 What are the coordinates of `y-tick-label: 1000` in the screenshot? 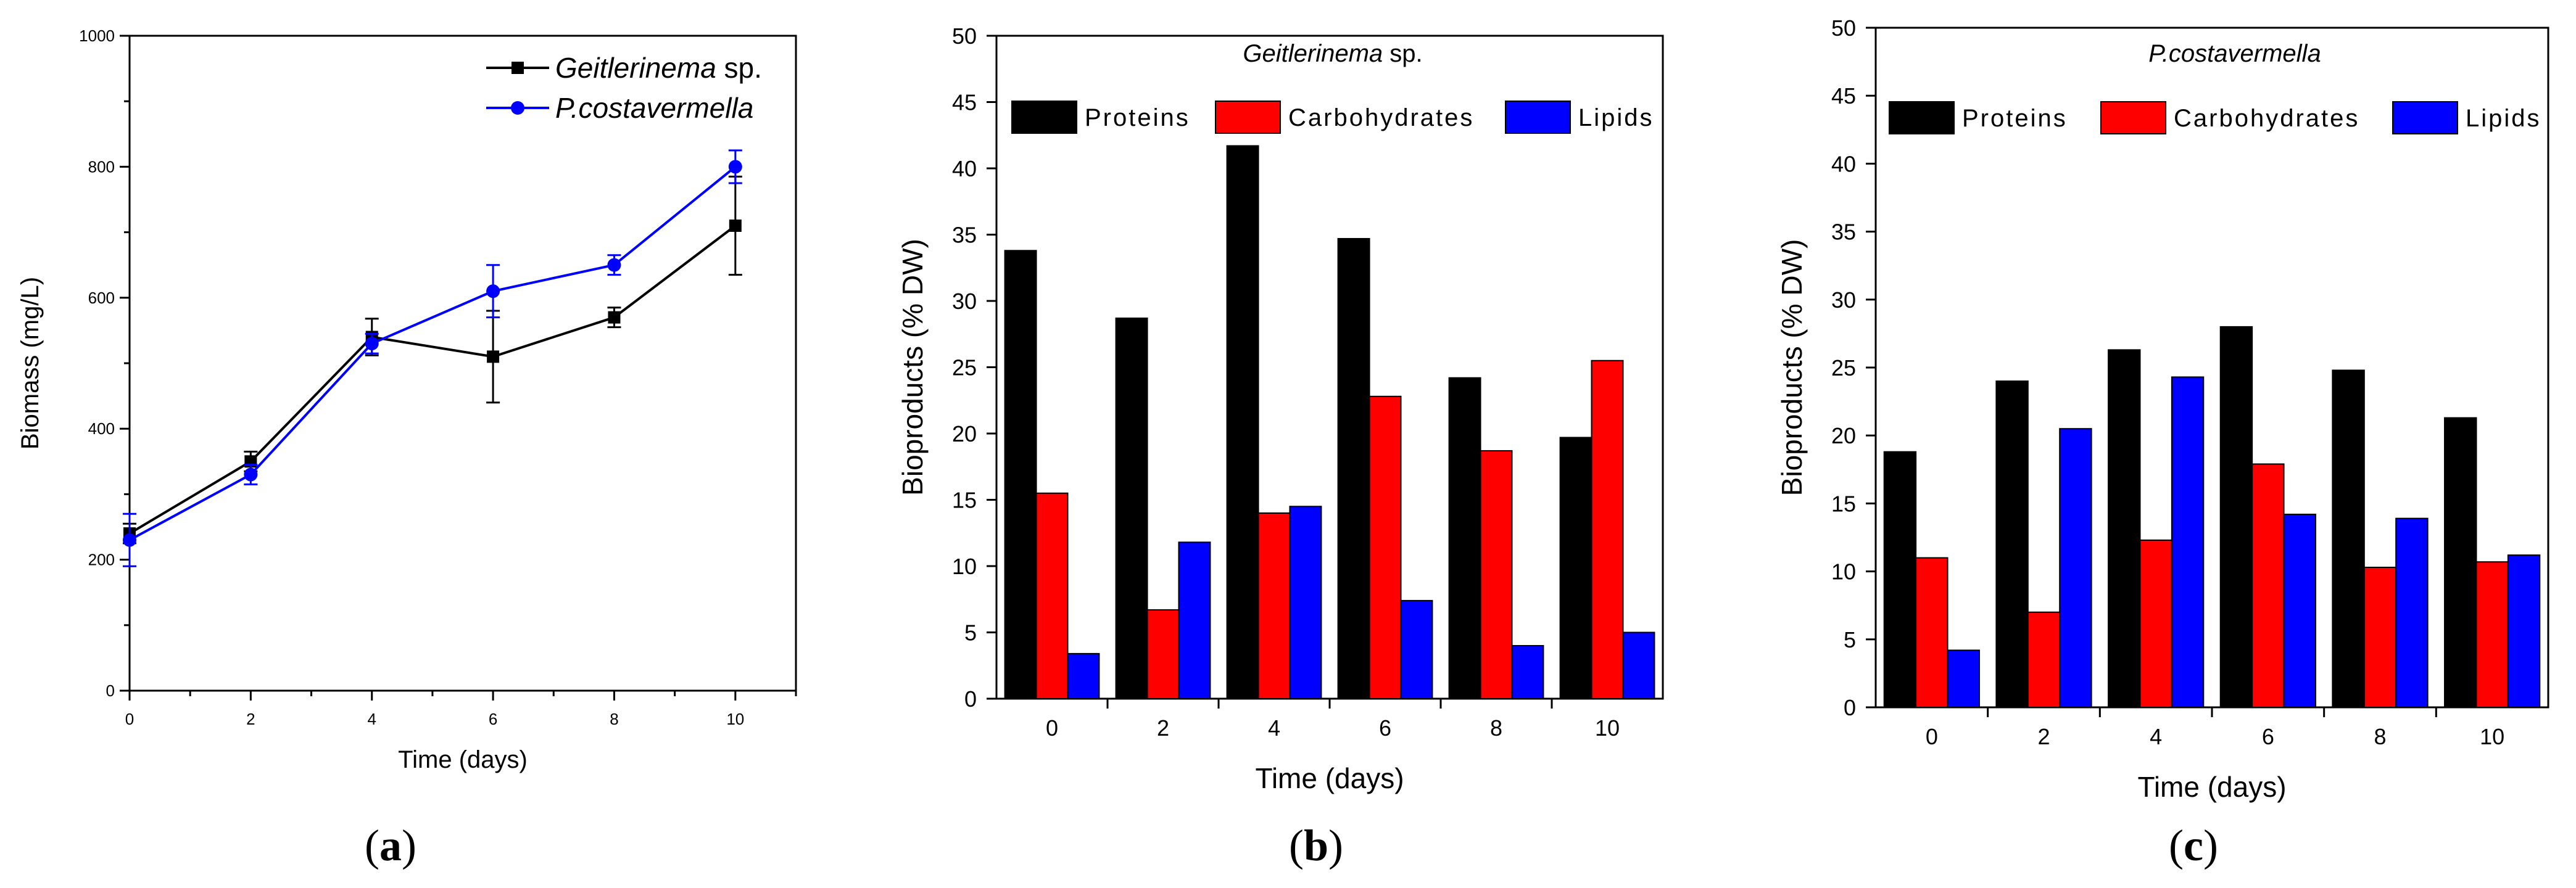 It's located at (97, 36).